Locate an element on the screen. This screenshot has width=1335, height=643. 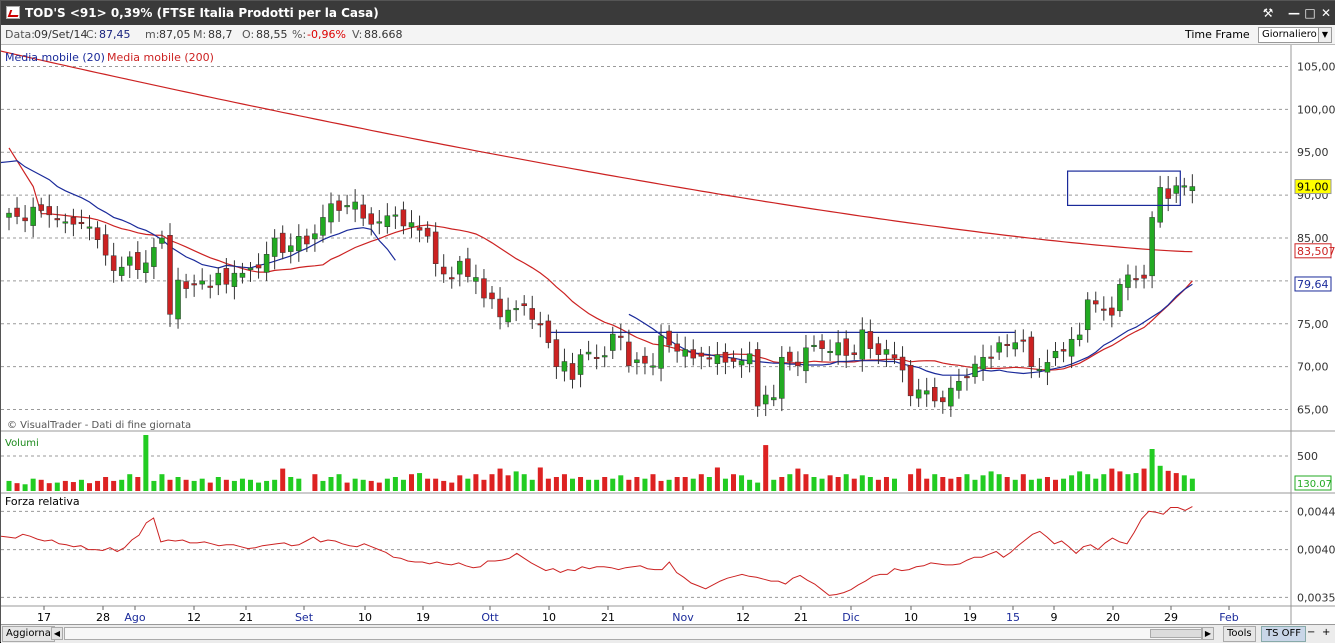
zoom-out-button: − is located at coordinates (1311, 632).